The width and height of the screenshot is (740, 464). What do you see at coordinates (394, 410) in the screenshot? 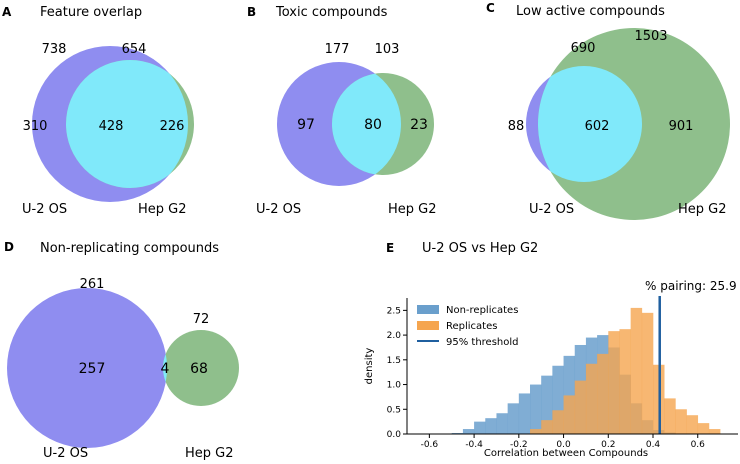
I see `y-tick-label: 0.5` at bounding box center [394, 410].